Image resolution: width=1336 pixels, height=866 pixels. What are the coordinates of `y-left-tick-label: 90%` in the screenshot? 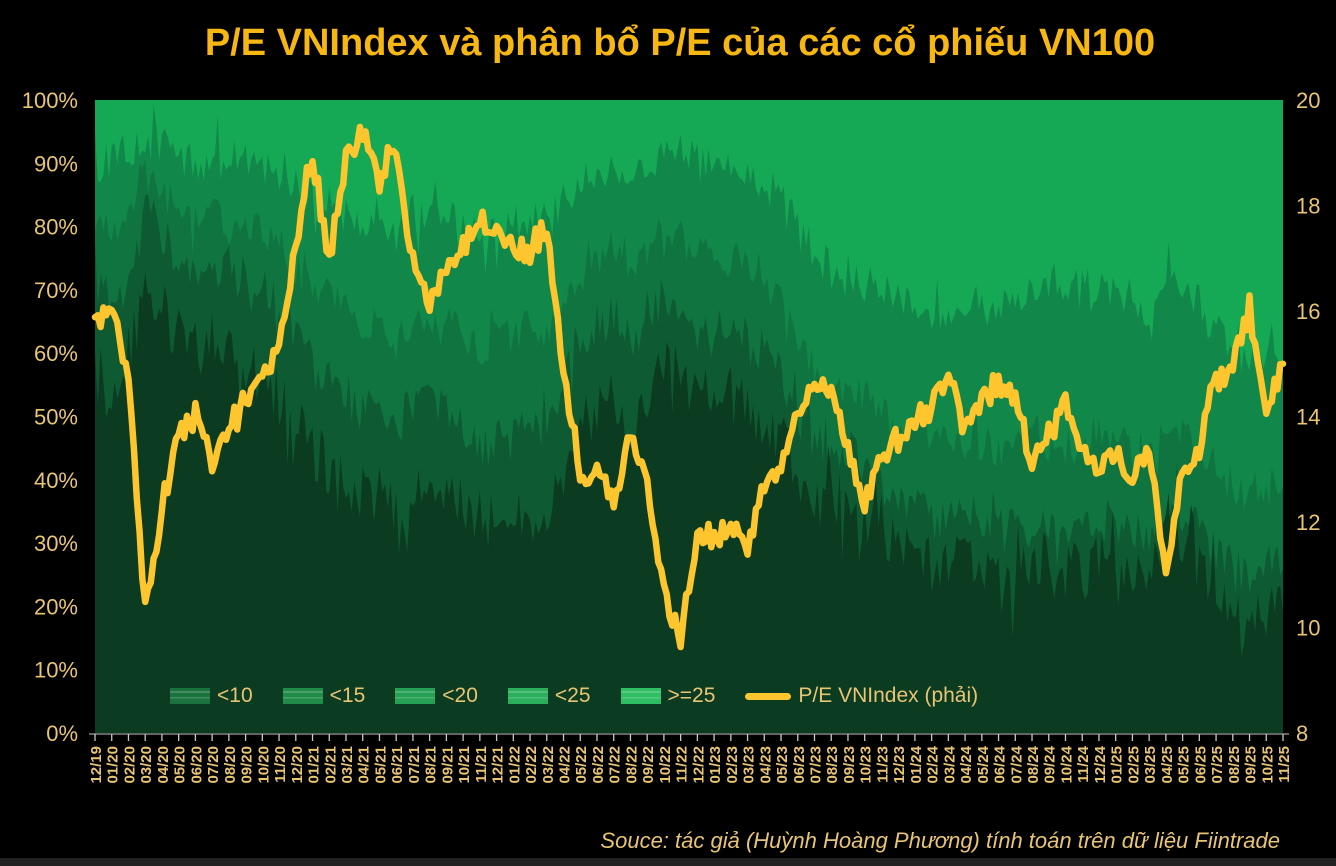 It's located at (56, 163).